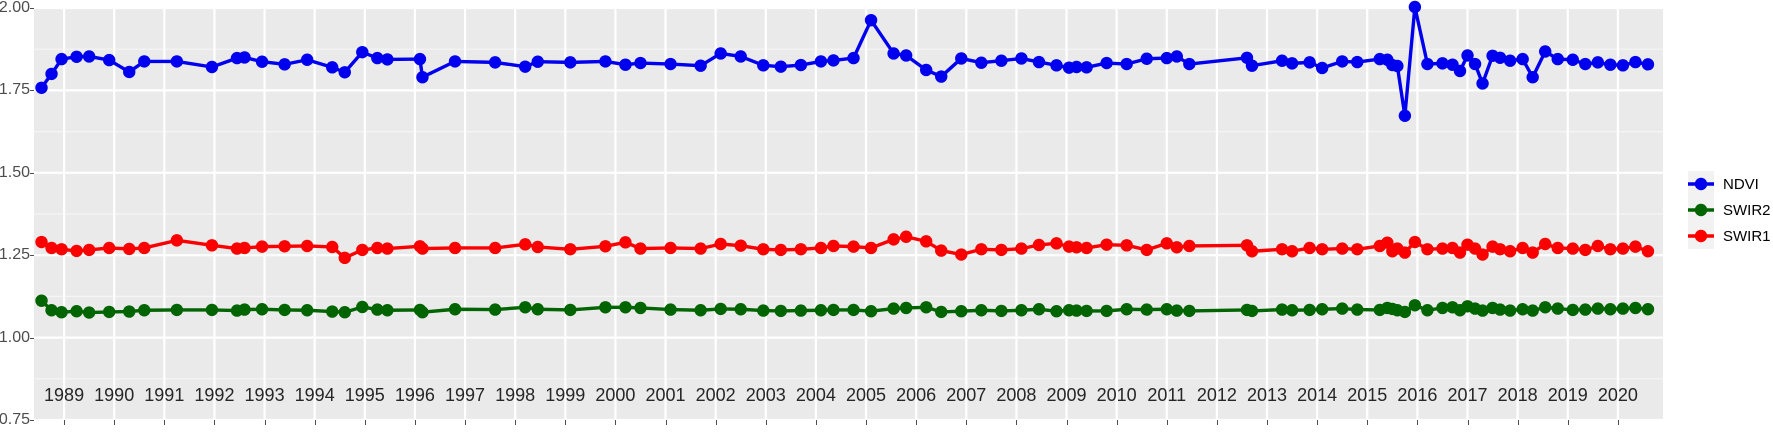  What do you see at coordinates (1216, 395) in the screenshot?
I see `x-tick-label: 2012` at bounding box center [1216, 395].